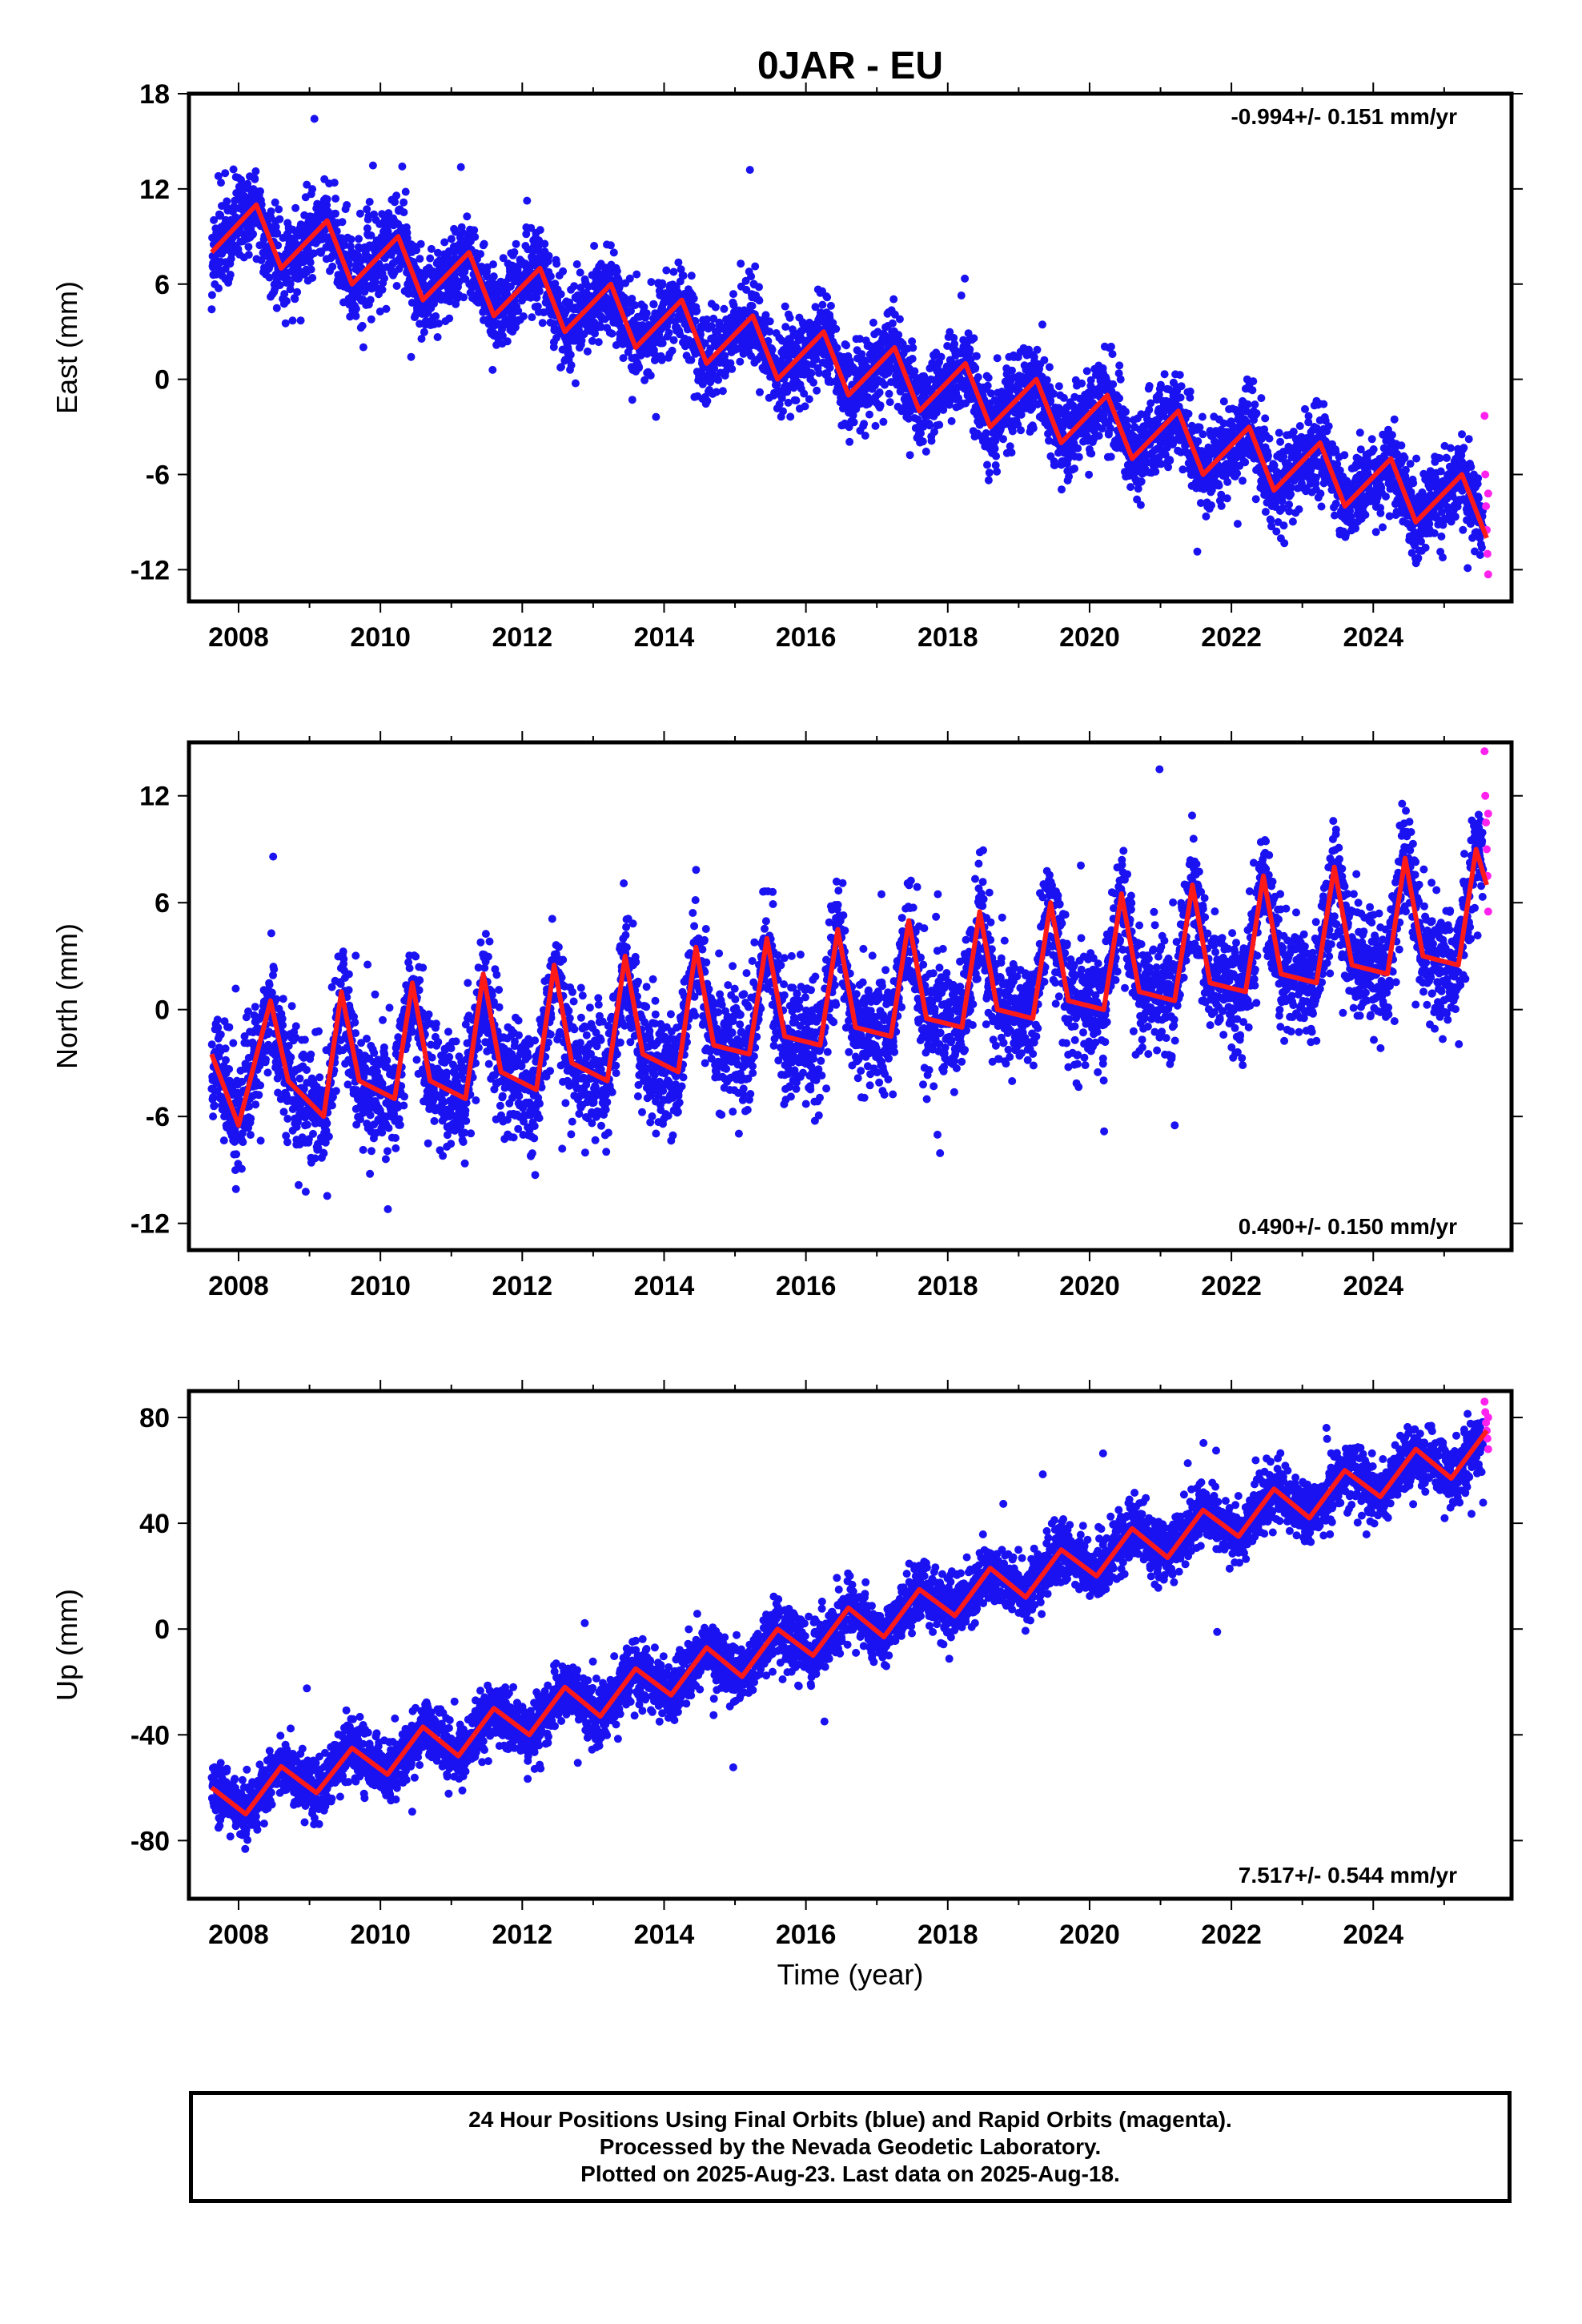  What do you see at coordinates (380, 637) in the screenshot?
I see `x-tick-label: 2010` at bounding box center [380, 637].